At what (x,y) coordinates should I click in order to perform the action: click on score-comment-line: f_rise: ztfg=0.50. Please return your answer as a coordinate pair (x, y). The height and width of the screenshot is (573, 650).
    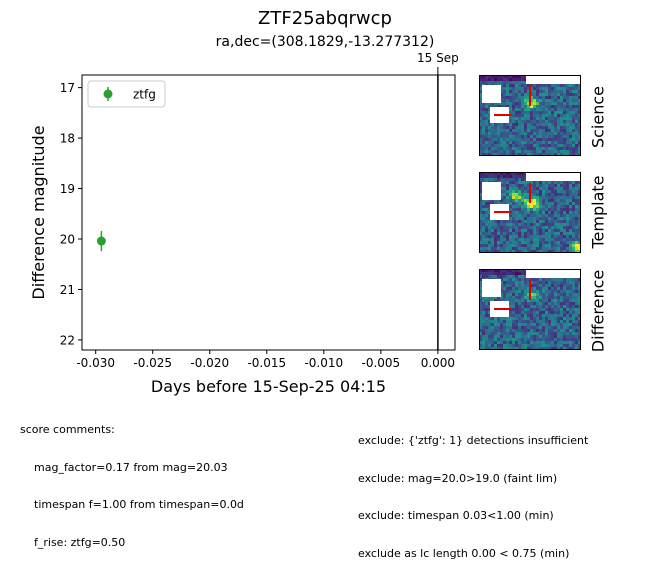
    Looking at the image, I should click on (80, 542).